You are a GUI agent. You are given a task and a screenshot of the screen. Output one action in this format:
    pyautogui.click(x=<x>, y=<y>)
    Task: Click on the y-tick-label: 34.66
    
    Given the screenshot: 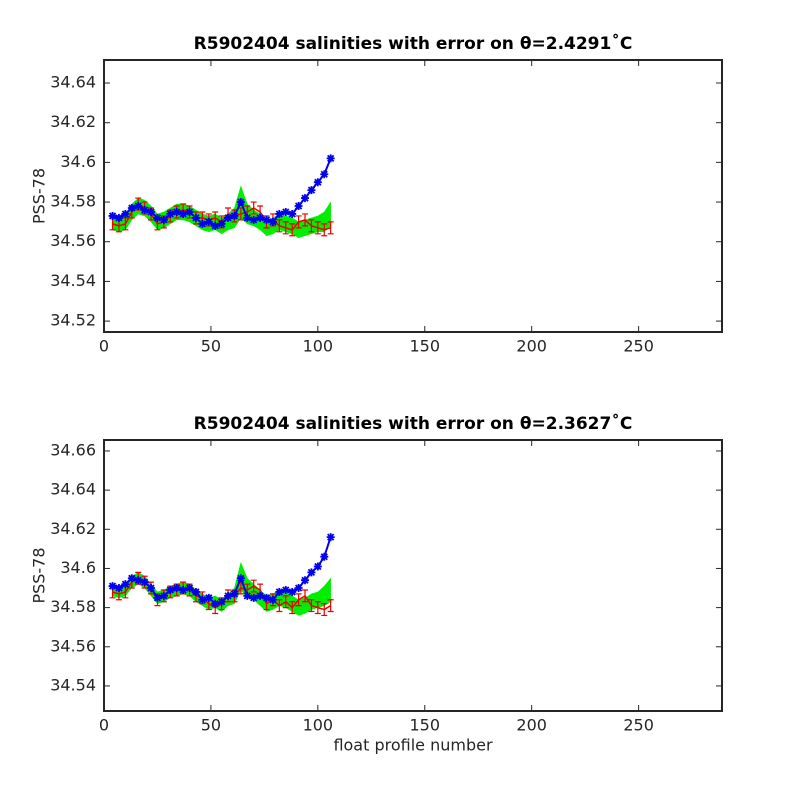 What is the action you would take?
    pyautogui.click(x=73, y=449)
    